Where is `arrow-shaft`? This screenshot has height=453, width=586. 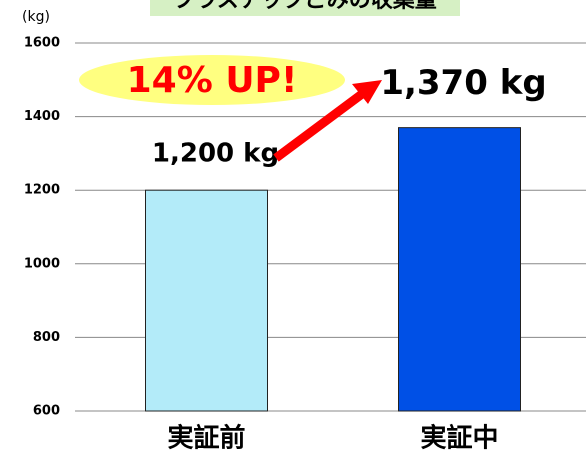 arrow-shaft is located at coordinates (319, 126).